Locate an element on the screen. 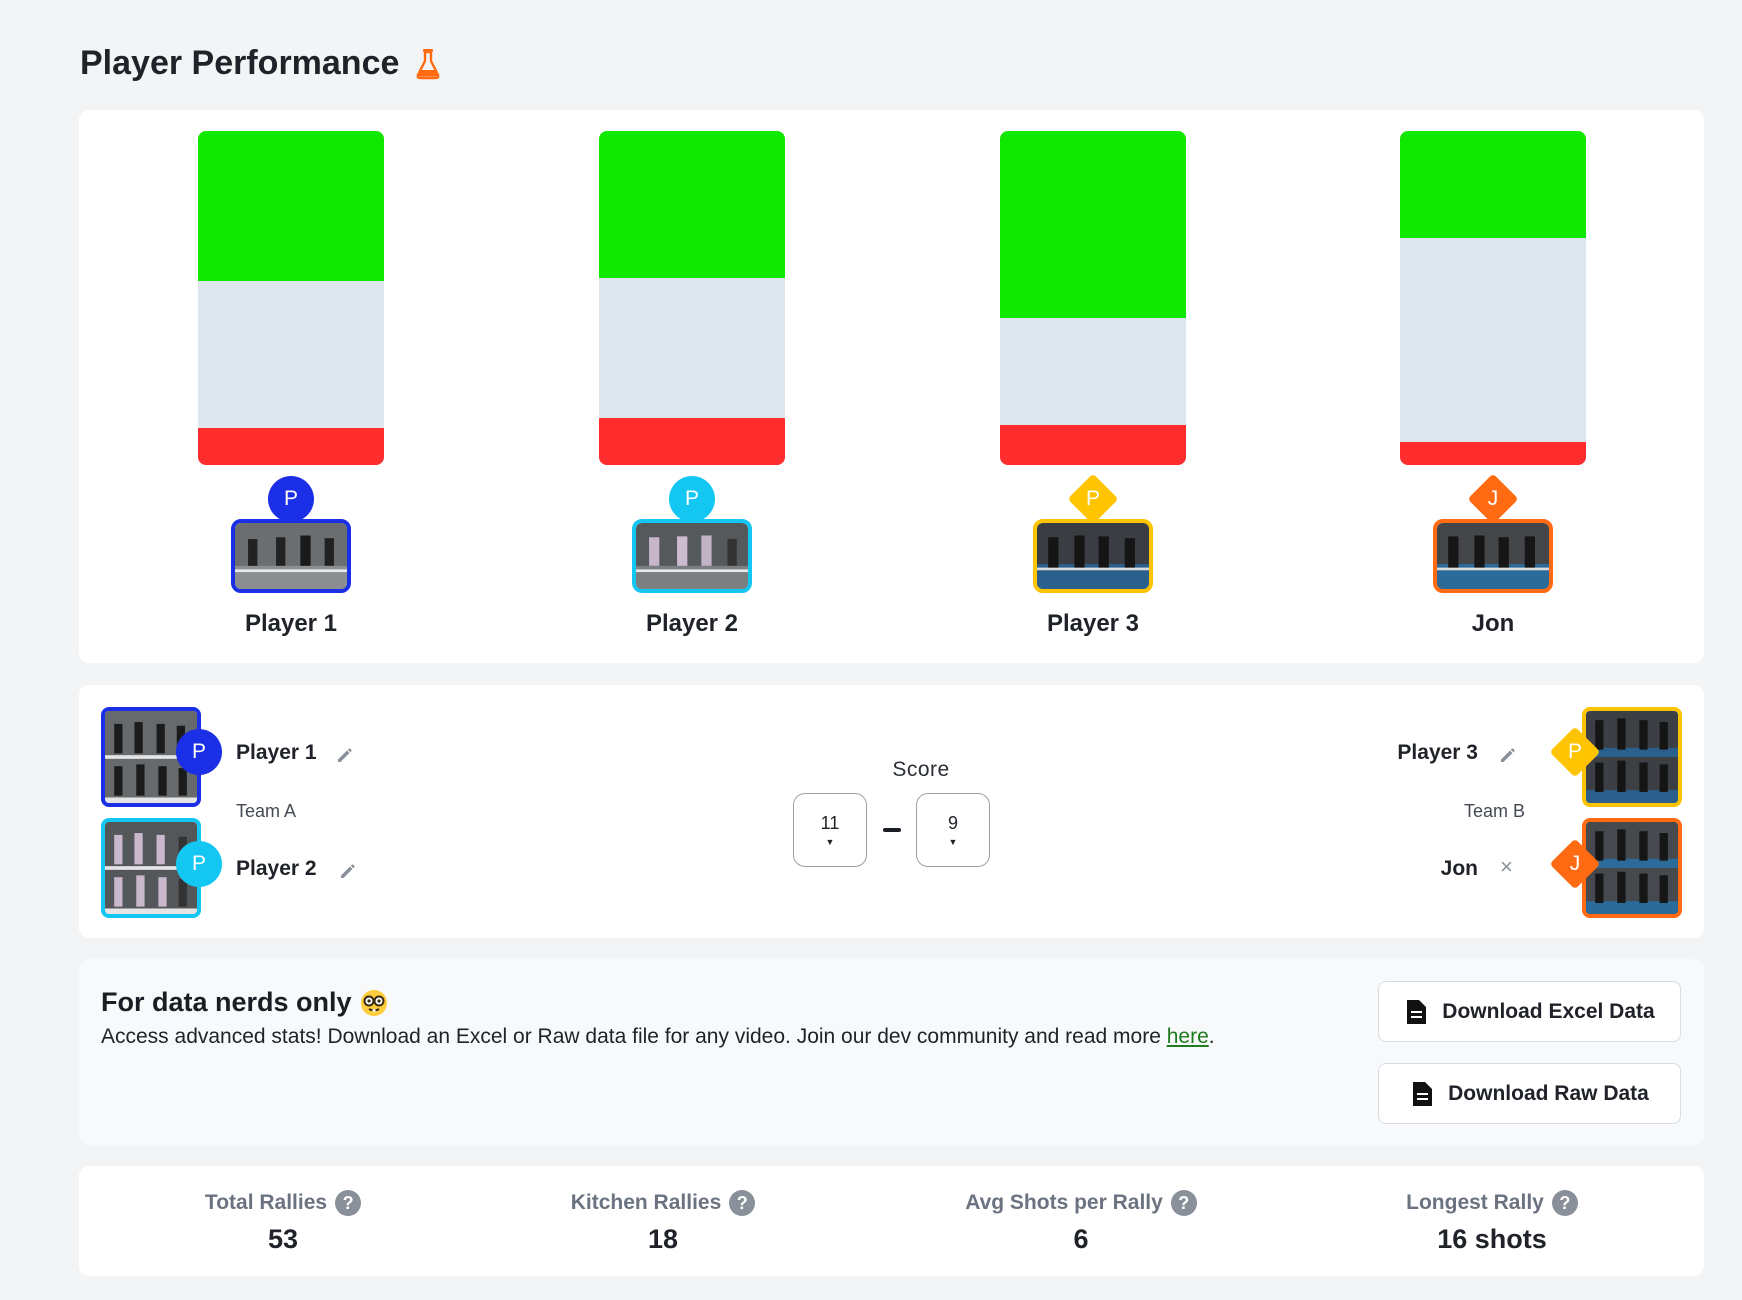 The width and height of the screenshot is (1742, 1300). player-name: Player 2 is located at coordinates (692, 623).